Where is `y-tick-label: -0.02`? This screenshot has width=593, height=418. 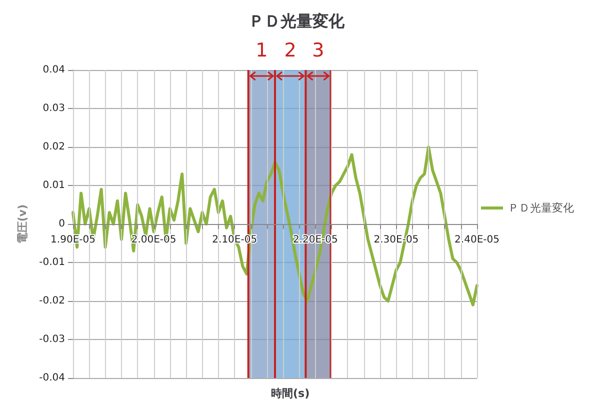 y-tick-label: -0.02 is located at coordinates (52, 301).